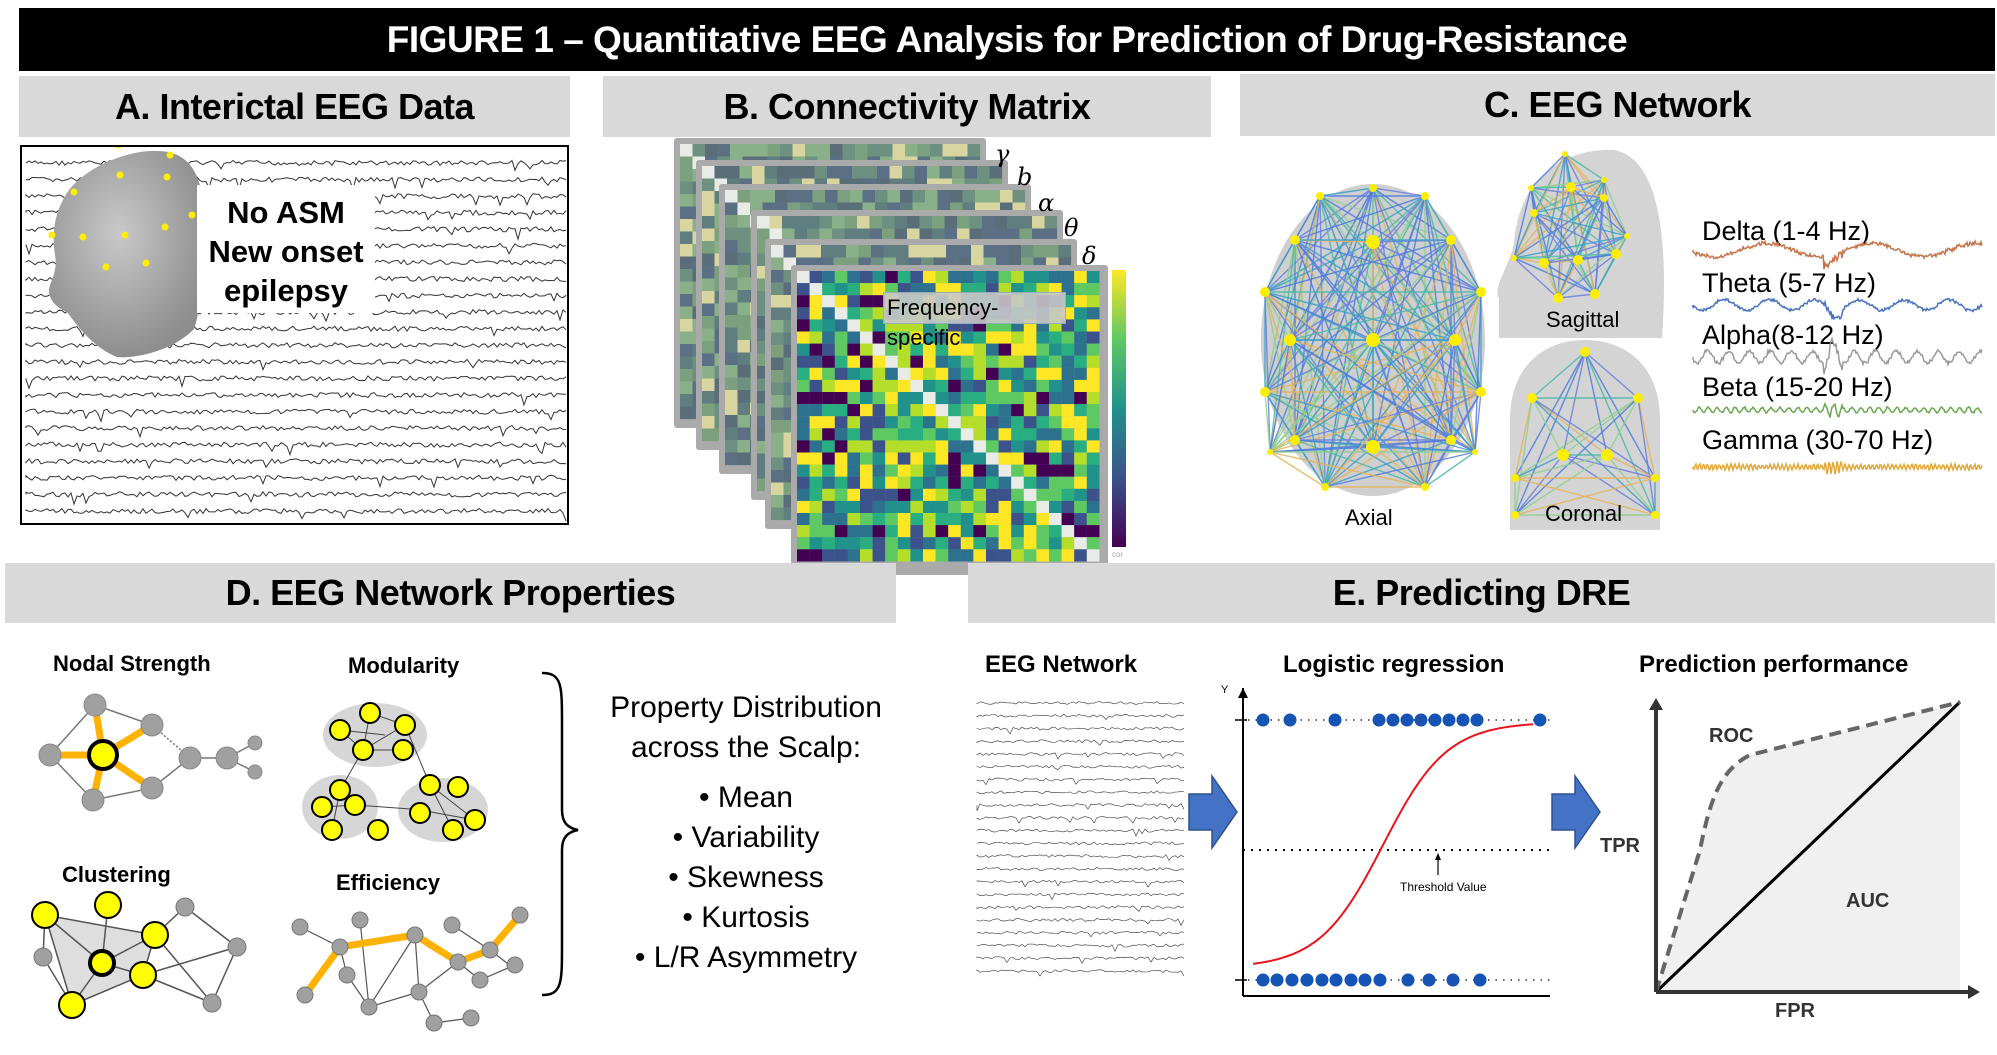  What do you see at coordinates (1585, 435) in the screenshot?
I see `coronal-head-network` at bounding box center [1585, 435].